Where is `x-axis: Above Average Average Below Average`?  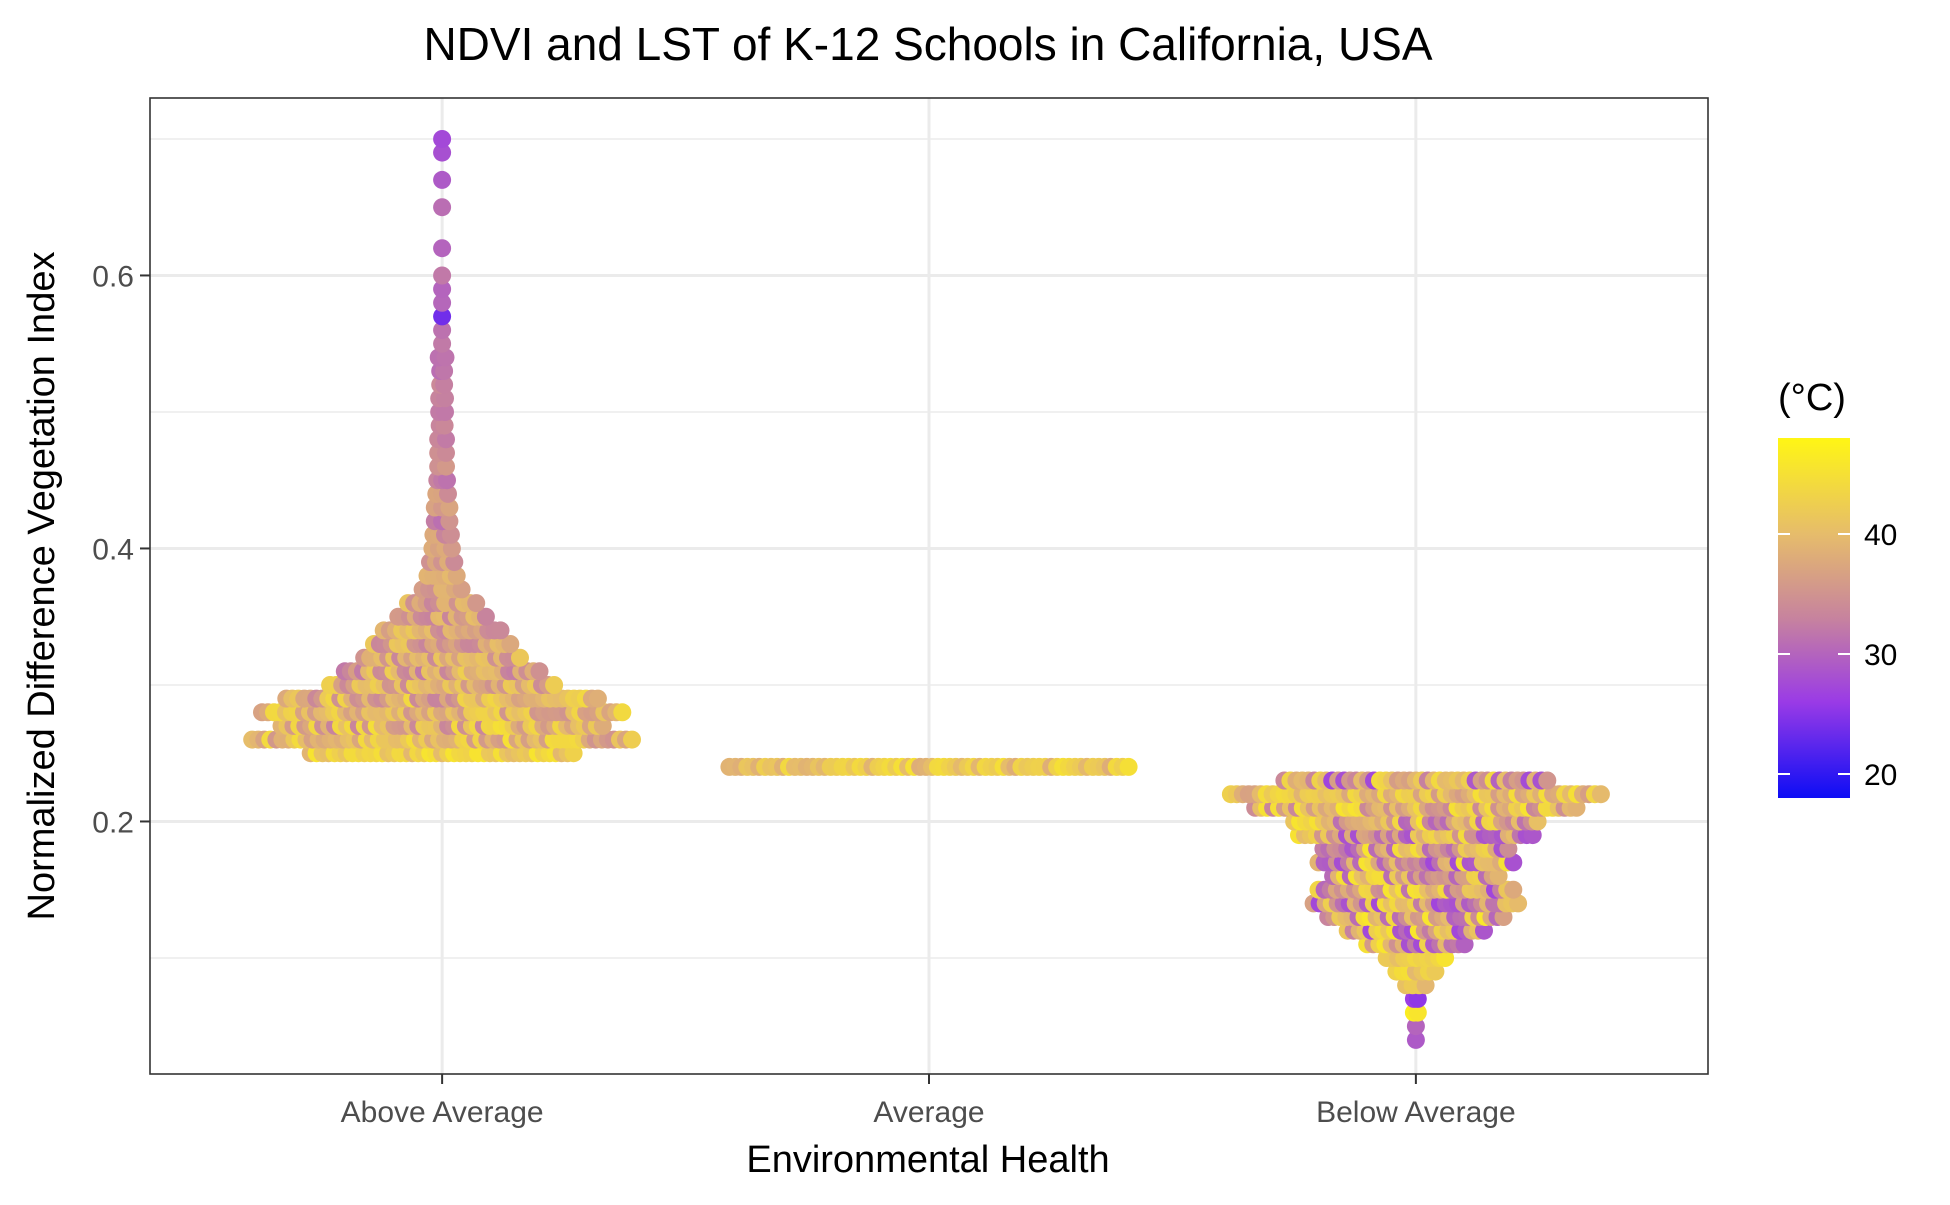
x-axis: Above Average Average Below Average is located at coordinates (928, 1101).